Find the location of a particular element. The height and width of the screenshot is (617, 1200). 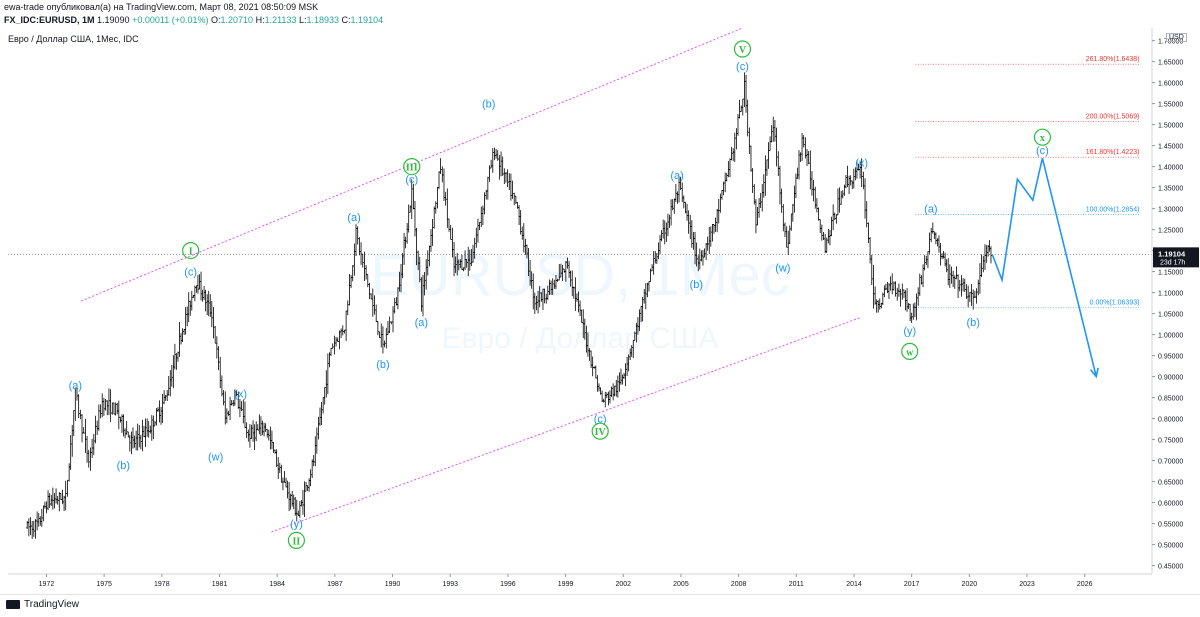

wave-label-blue: (b) is located at coordinates (382, 365).